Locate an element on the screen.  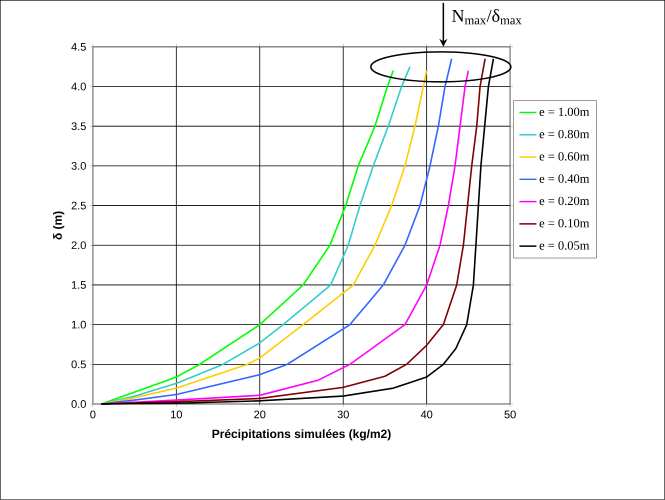
y-tick-label: 2.0 is located at coordinates (79, 245).